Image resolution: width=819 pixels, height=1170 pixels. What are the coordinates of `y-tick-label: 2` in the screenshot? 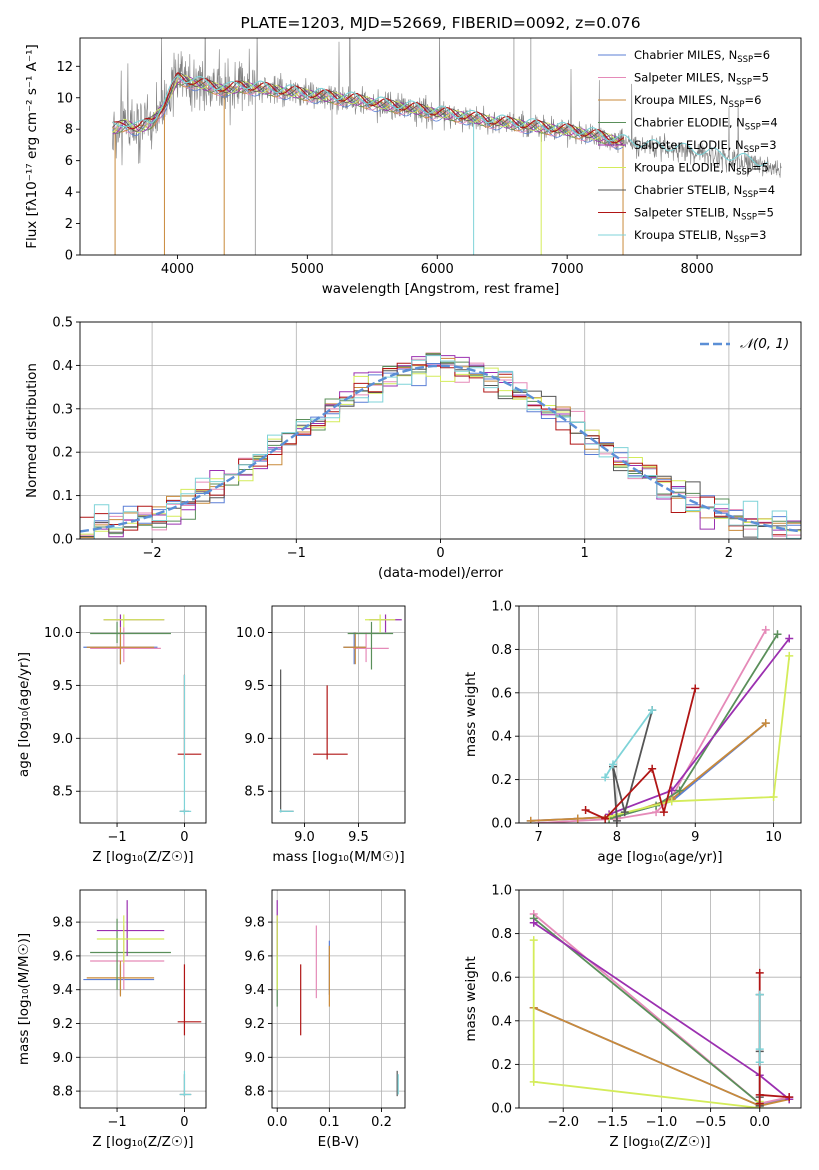 It's located at (69, 224).